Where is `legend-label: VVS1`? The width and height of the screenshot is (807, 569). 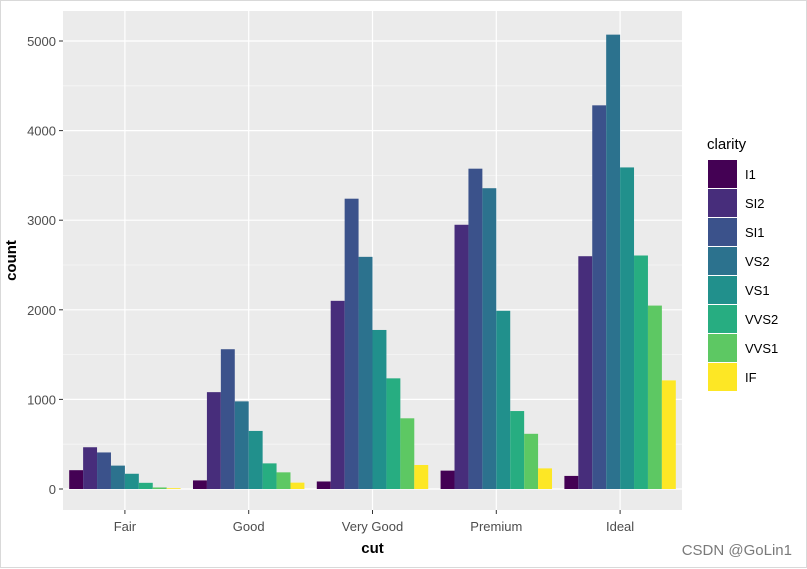 legend-label: VVS1 is located at coordinates (761, 348).